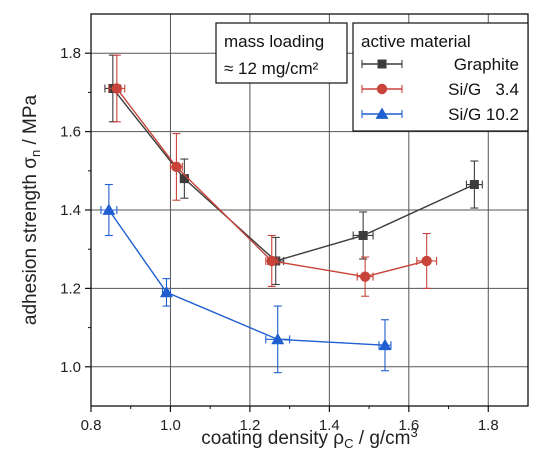  Describe the element at coordinates (70, 210) in the screenshot. I see `y-tick-label: 1.4` at that location.